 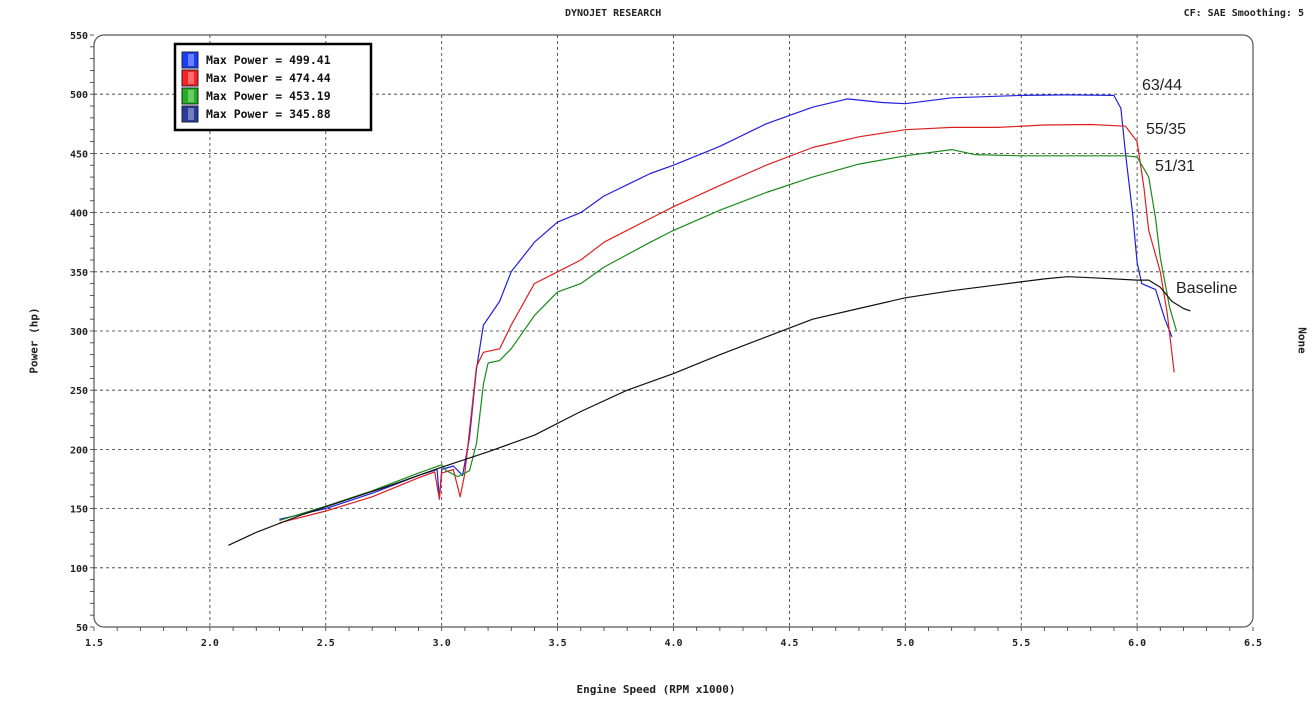 I want to click on x-tick-label: 6.0, so click(x=1137, y=643).